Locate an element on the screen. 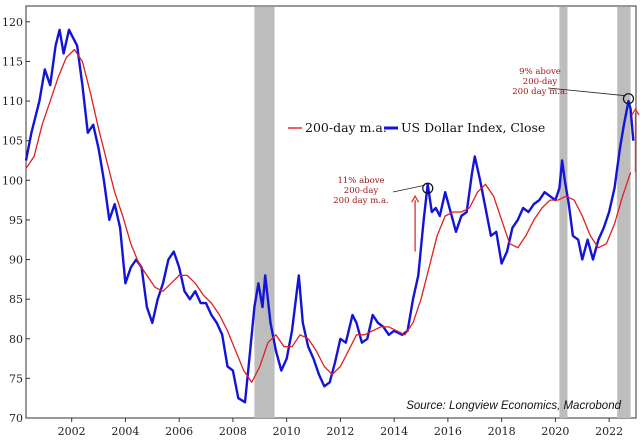 Image resolution: width=640 pixels, height=443 pixels. x-tick-label-2010: 2010 is located at coordinates (287, 431).